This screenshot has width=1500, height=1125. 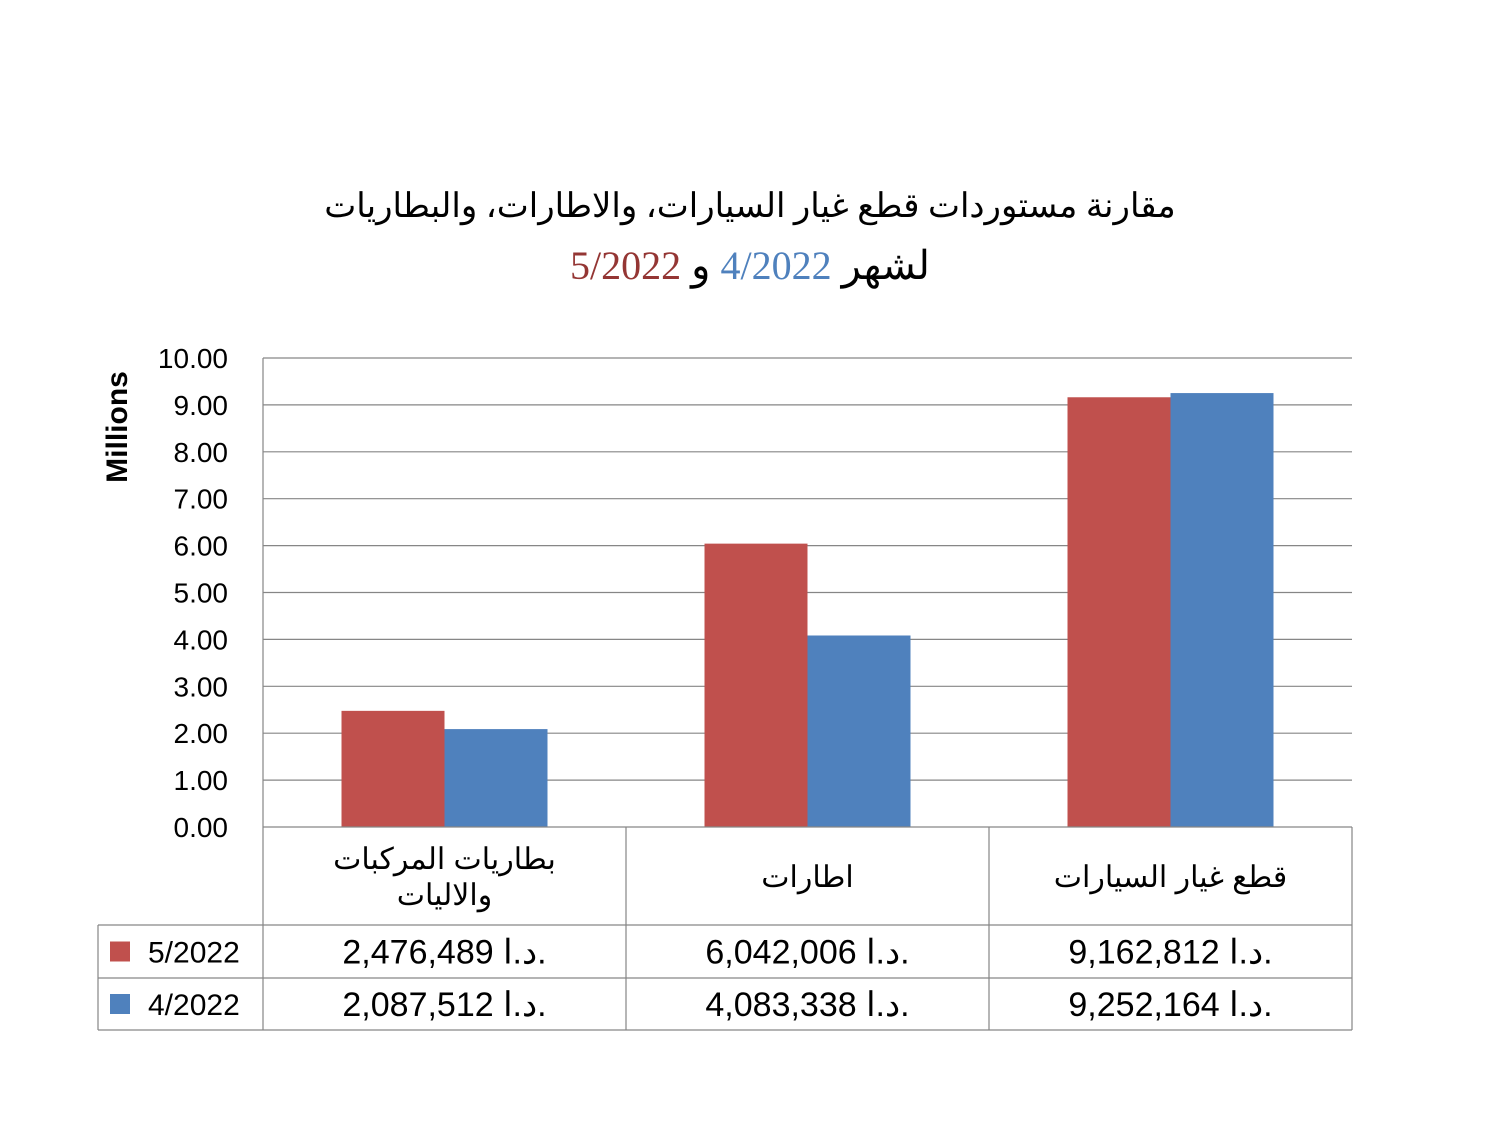 I want to click on subtitle-month-a: 4/2022, so click(x=776, y=265).